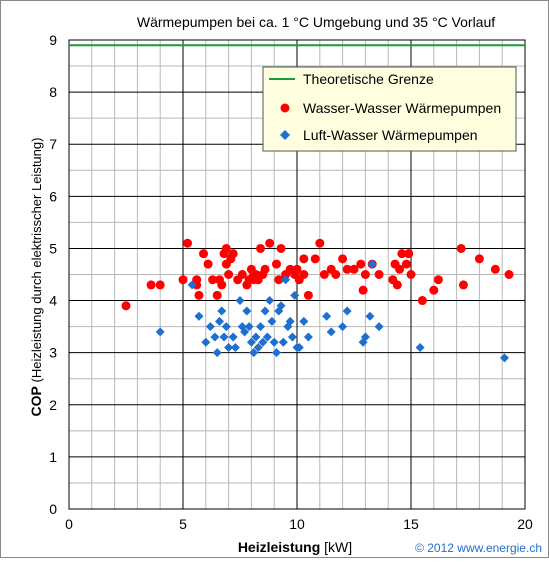 This screenshot has height=562, width=549. What do you see at coordinates (478, 548) in the screenshot?
I see `copyright-footer: © 2012 www.energie.ch` at bounding box center [478, 548].